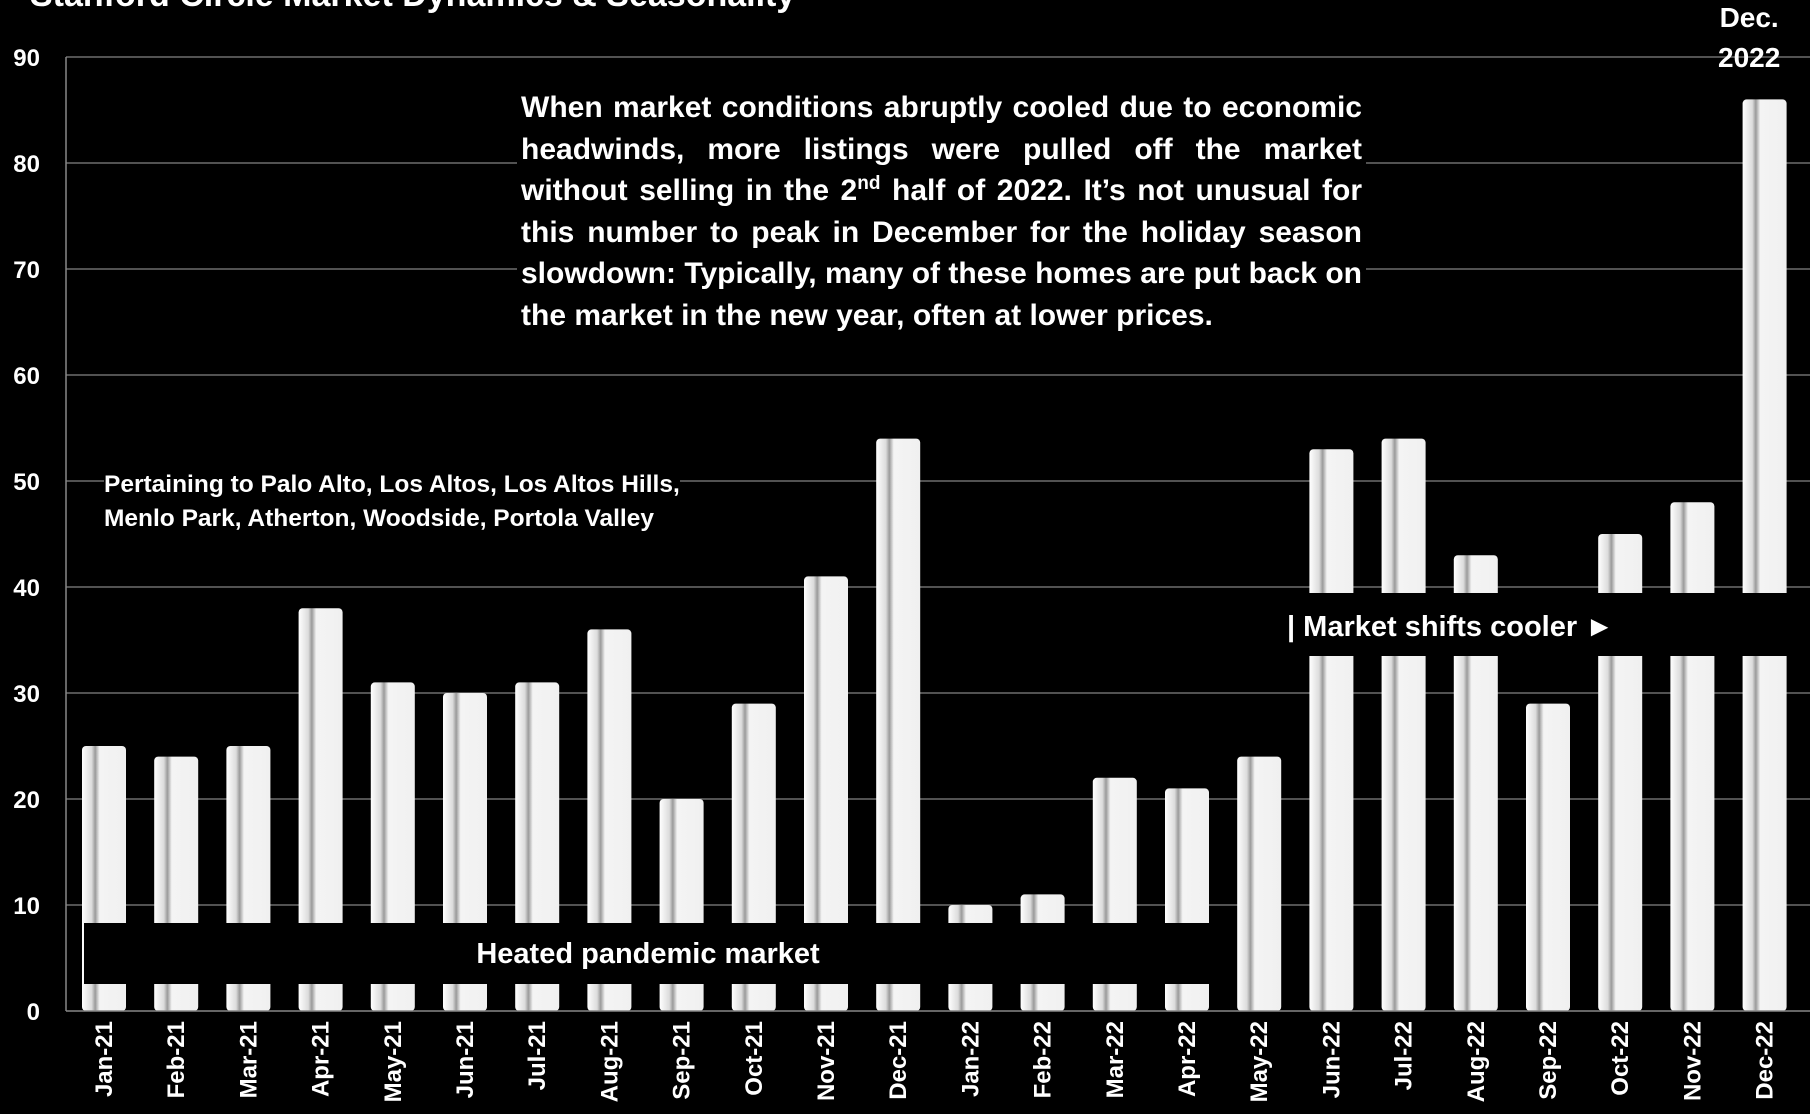  Describe the element at coordinates (1187, 1059) in the screenshot. I see `x-tick-label: Apr-22` at that location.